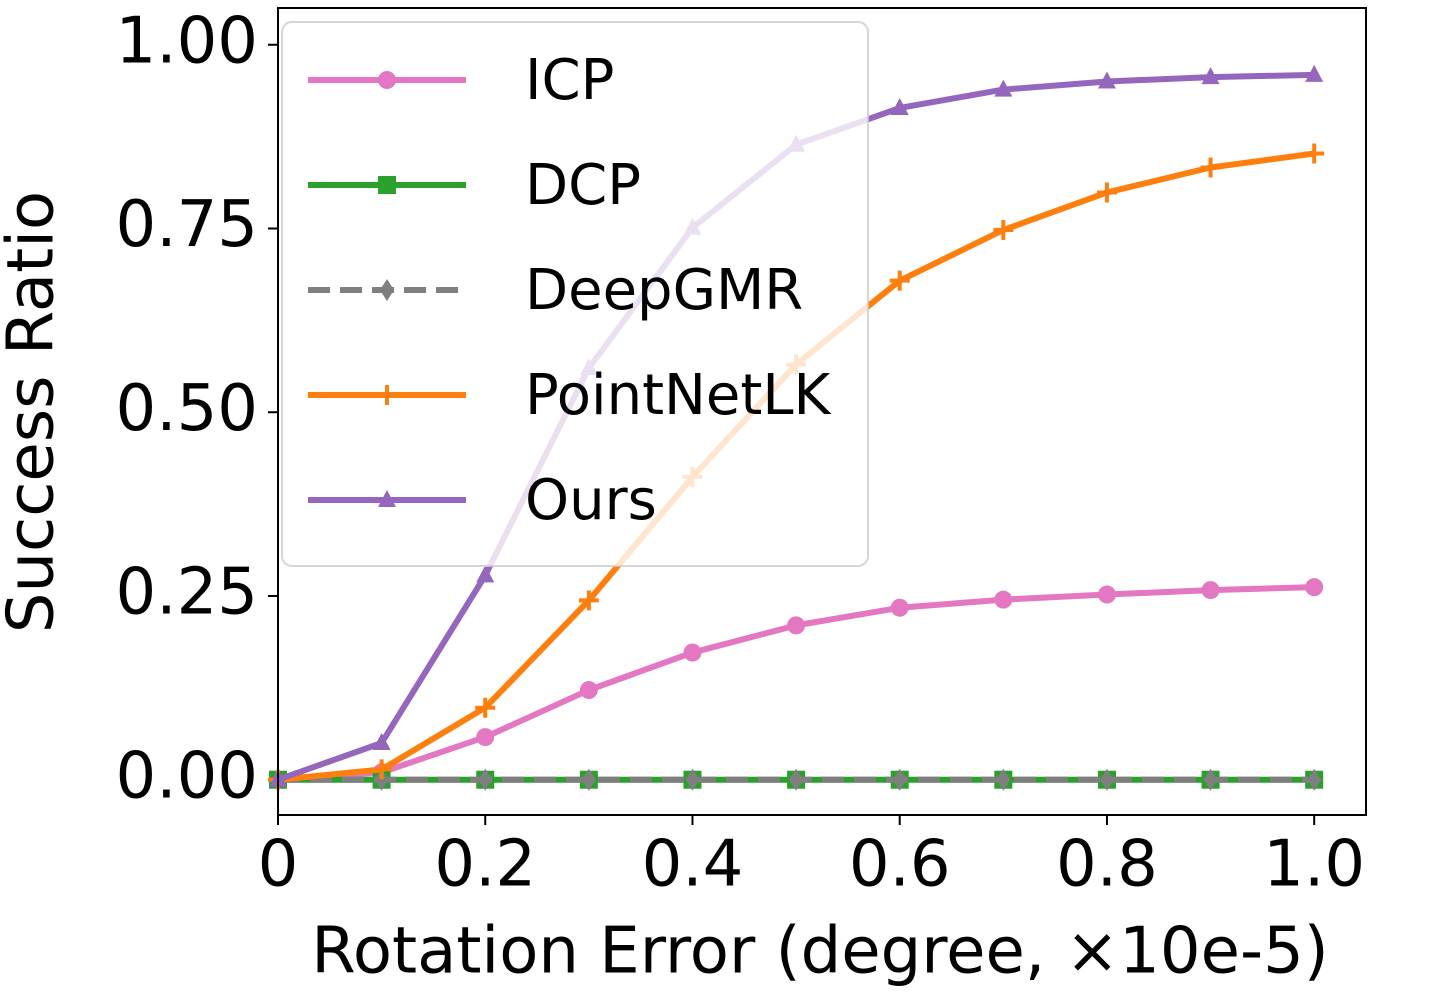 This screenshot has width=1437, height=996. What do you see at coordinates (583, 185) in the screenshot?
I see `legend-label: DCP` at bounding box center [583, 185].